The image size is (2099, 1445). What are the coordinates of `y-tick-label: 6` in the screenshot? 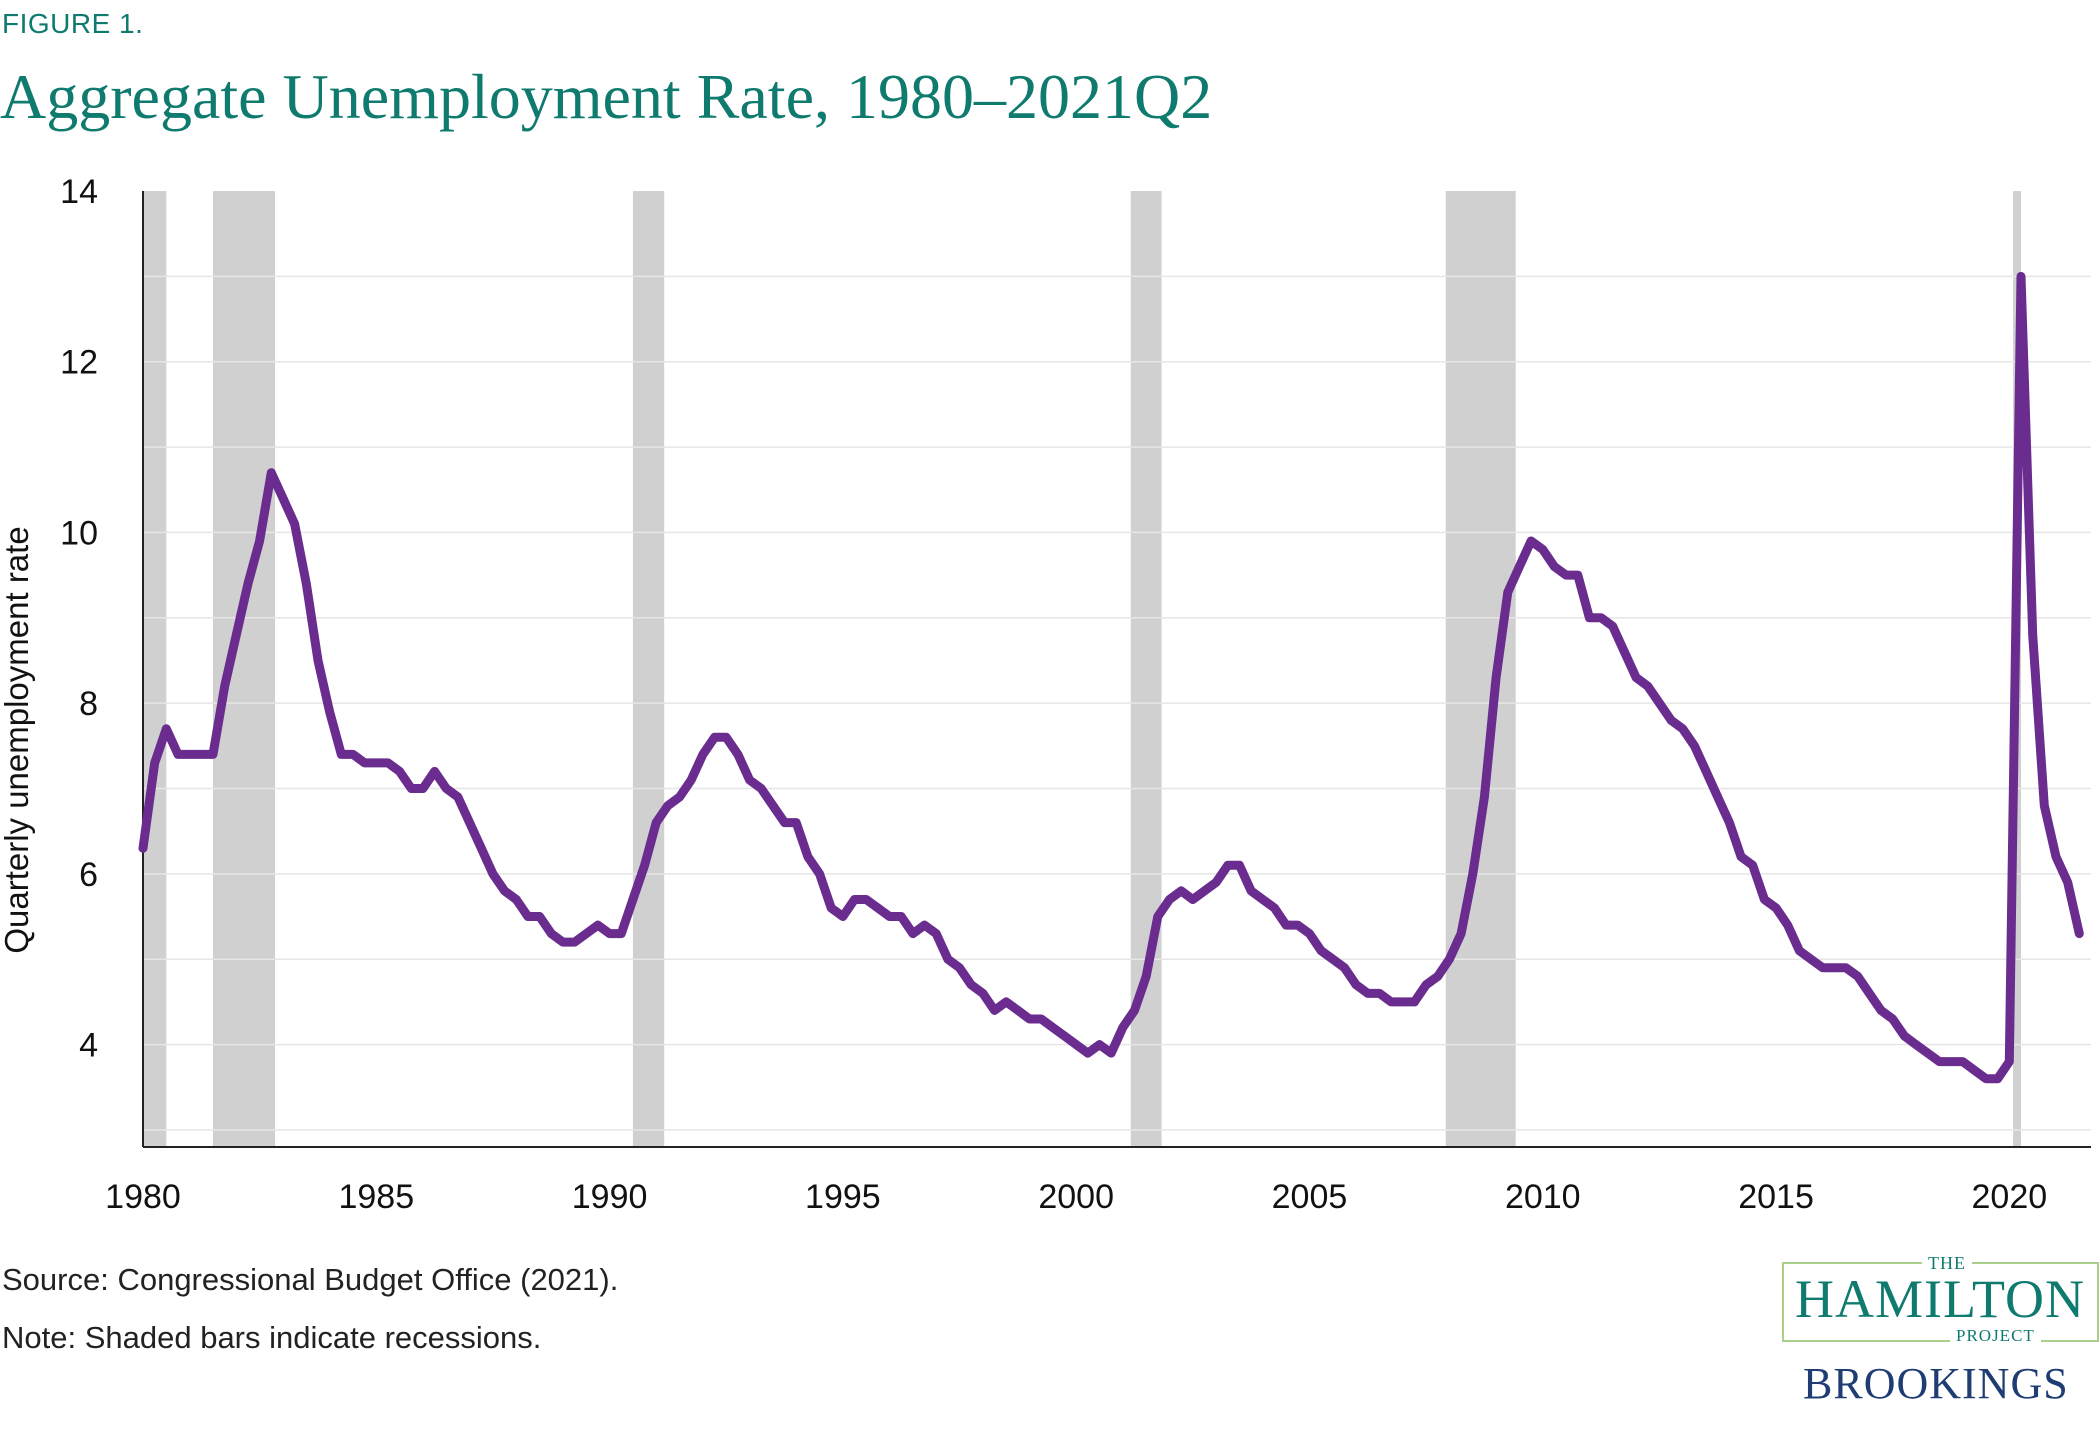 It's located at (88, 875).